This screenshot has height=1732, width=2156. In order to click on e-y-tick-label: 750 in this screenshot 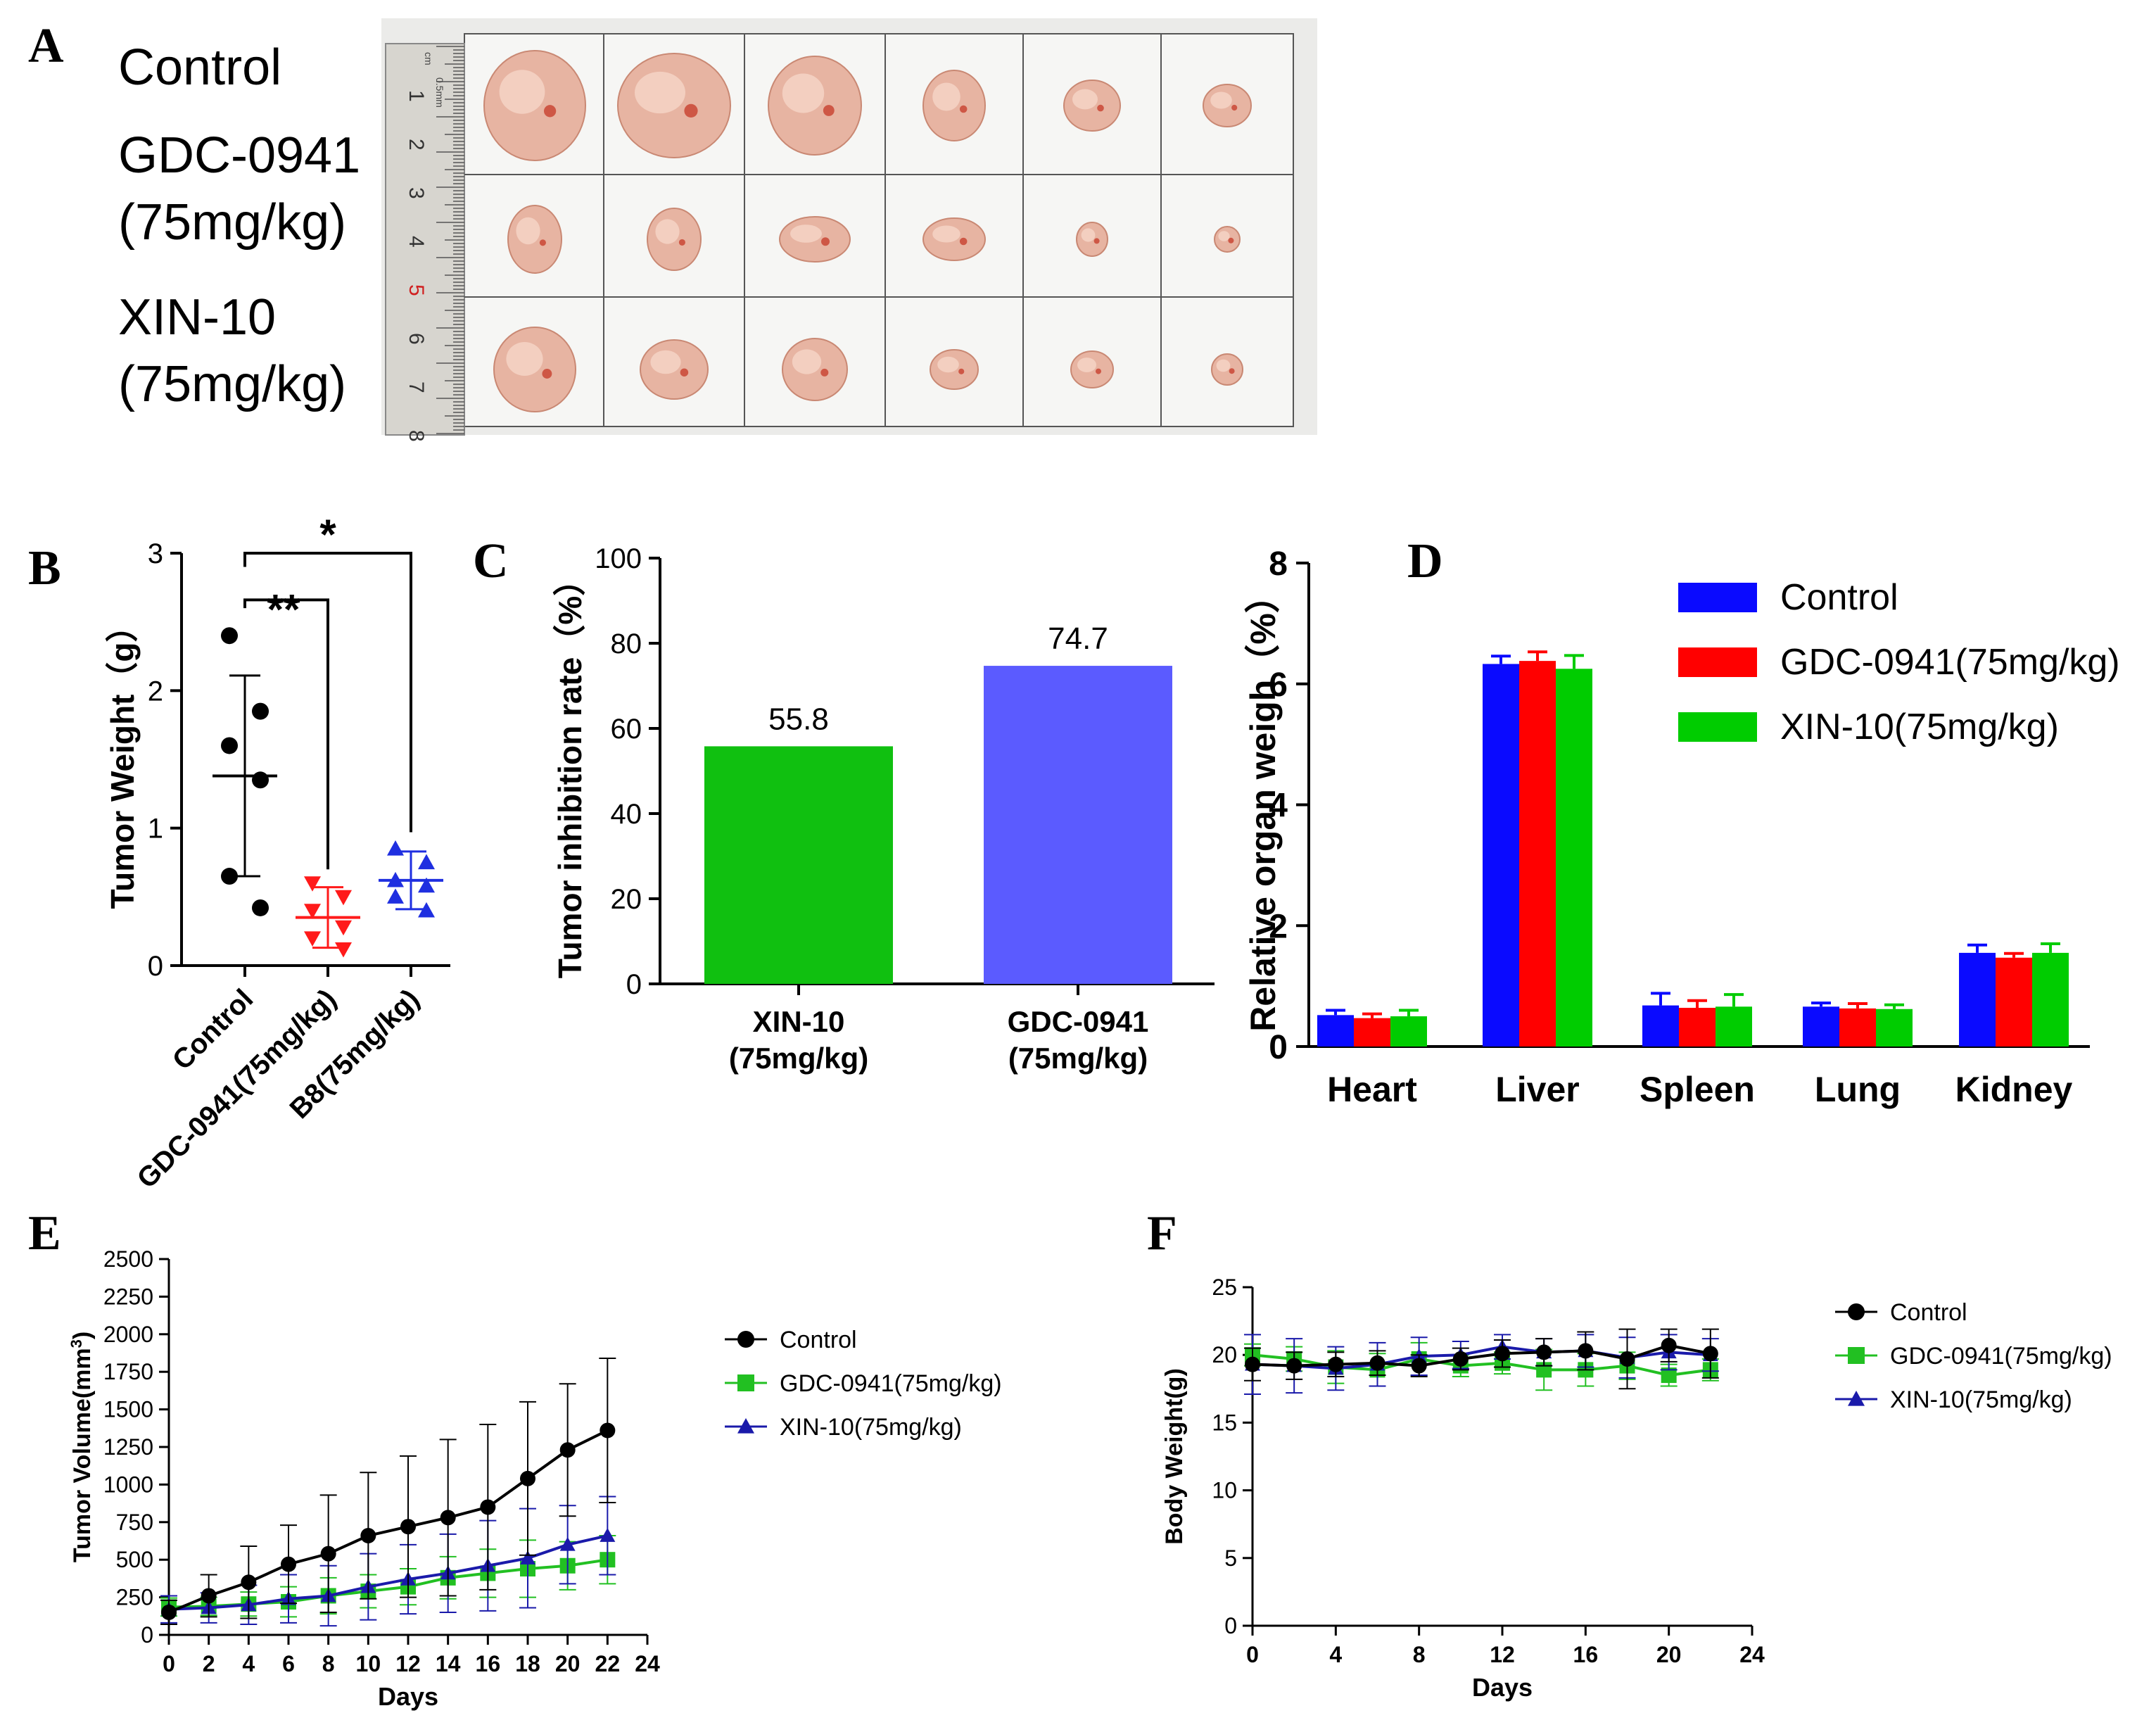, I will do `click(134, 1522)`.